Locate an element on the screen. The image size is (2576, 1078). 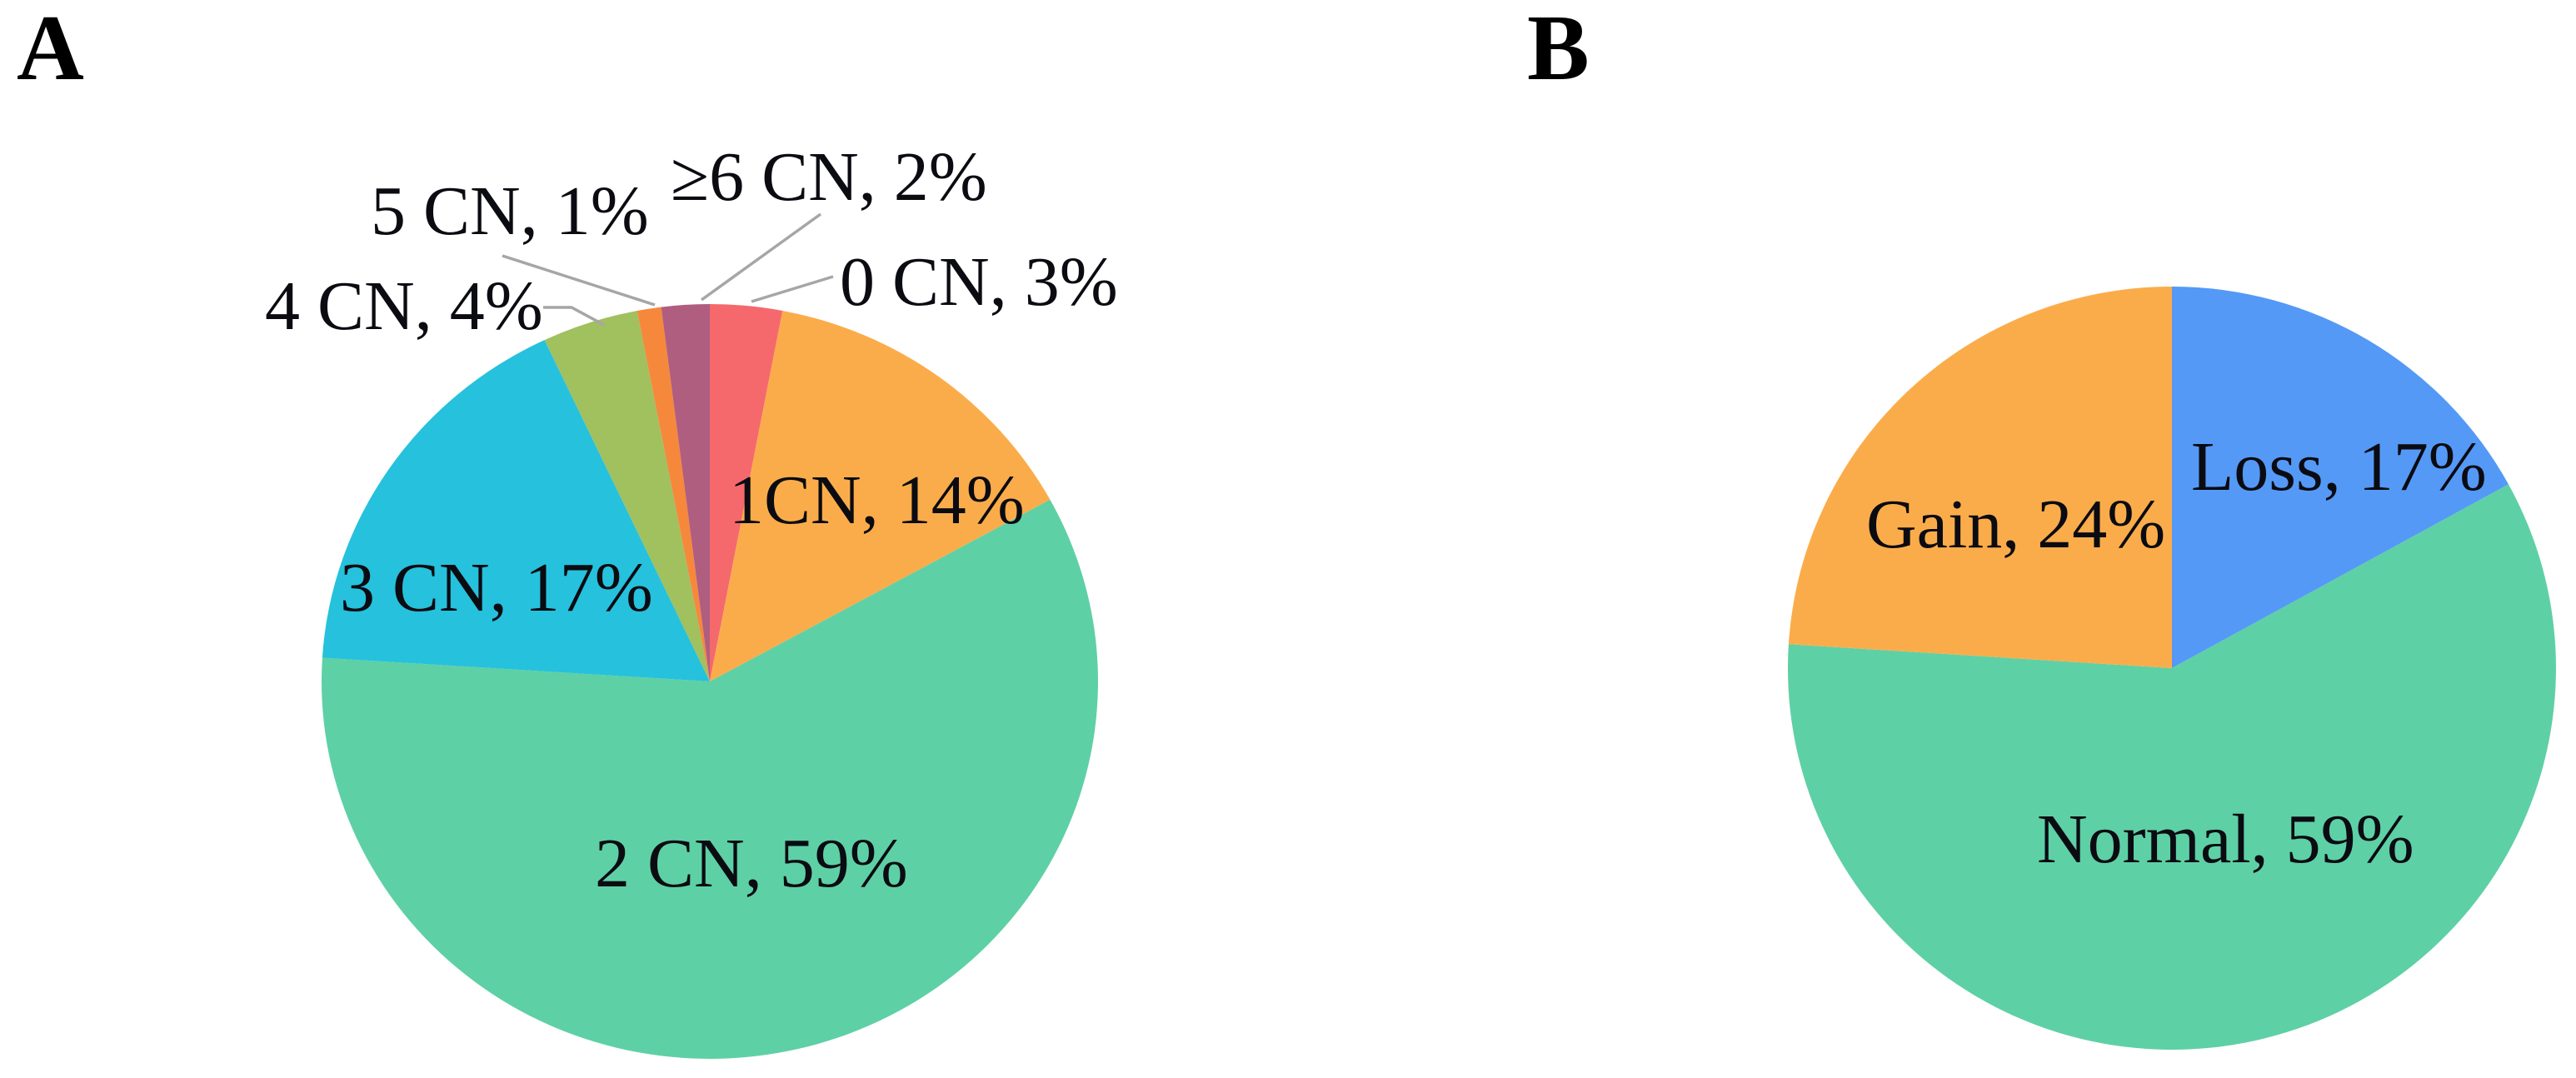
leader-lines-a is located at coordinates (668, 269).